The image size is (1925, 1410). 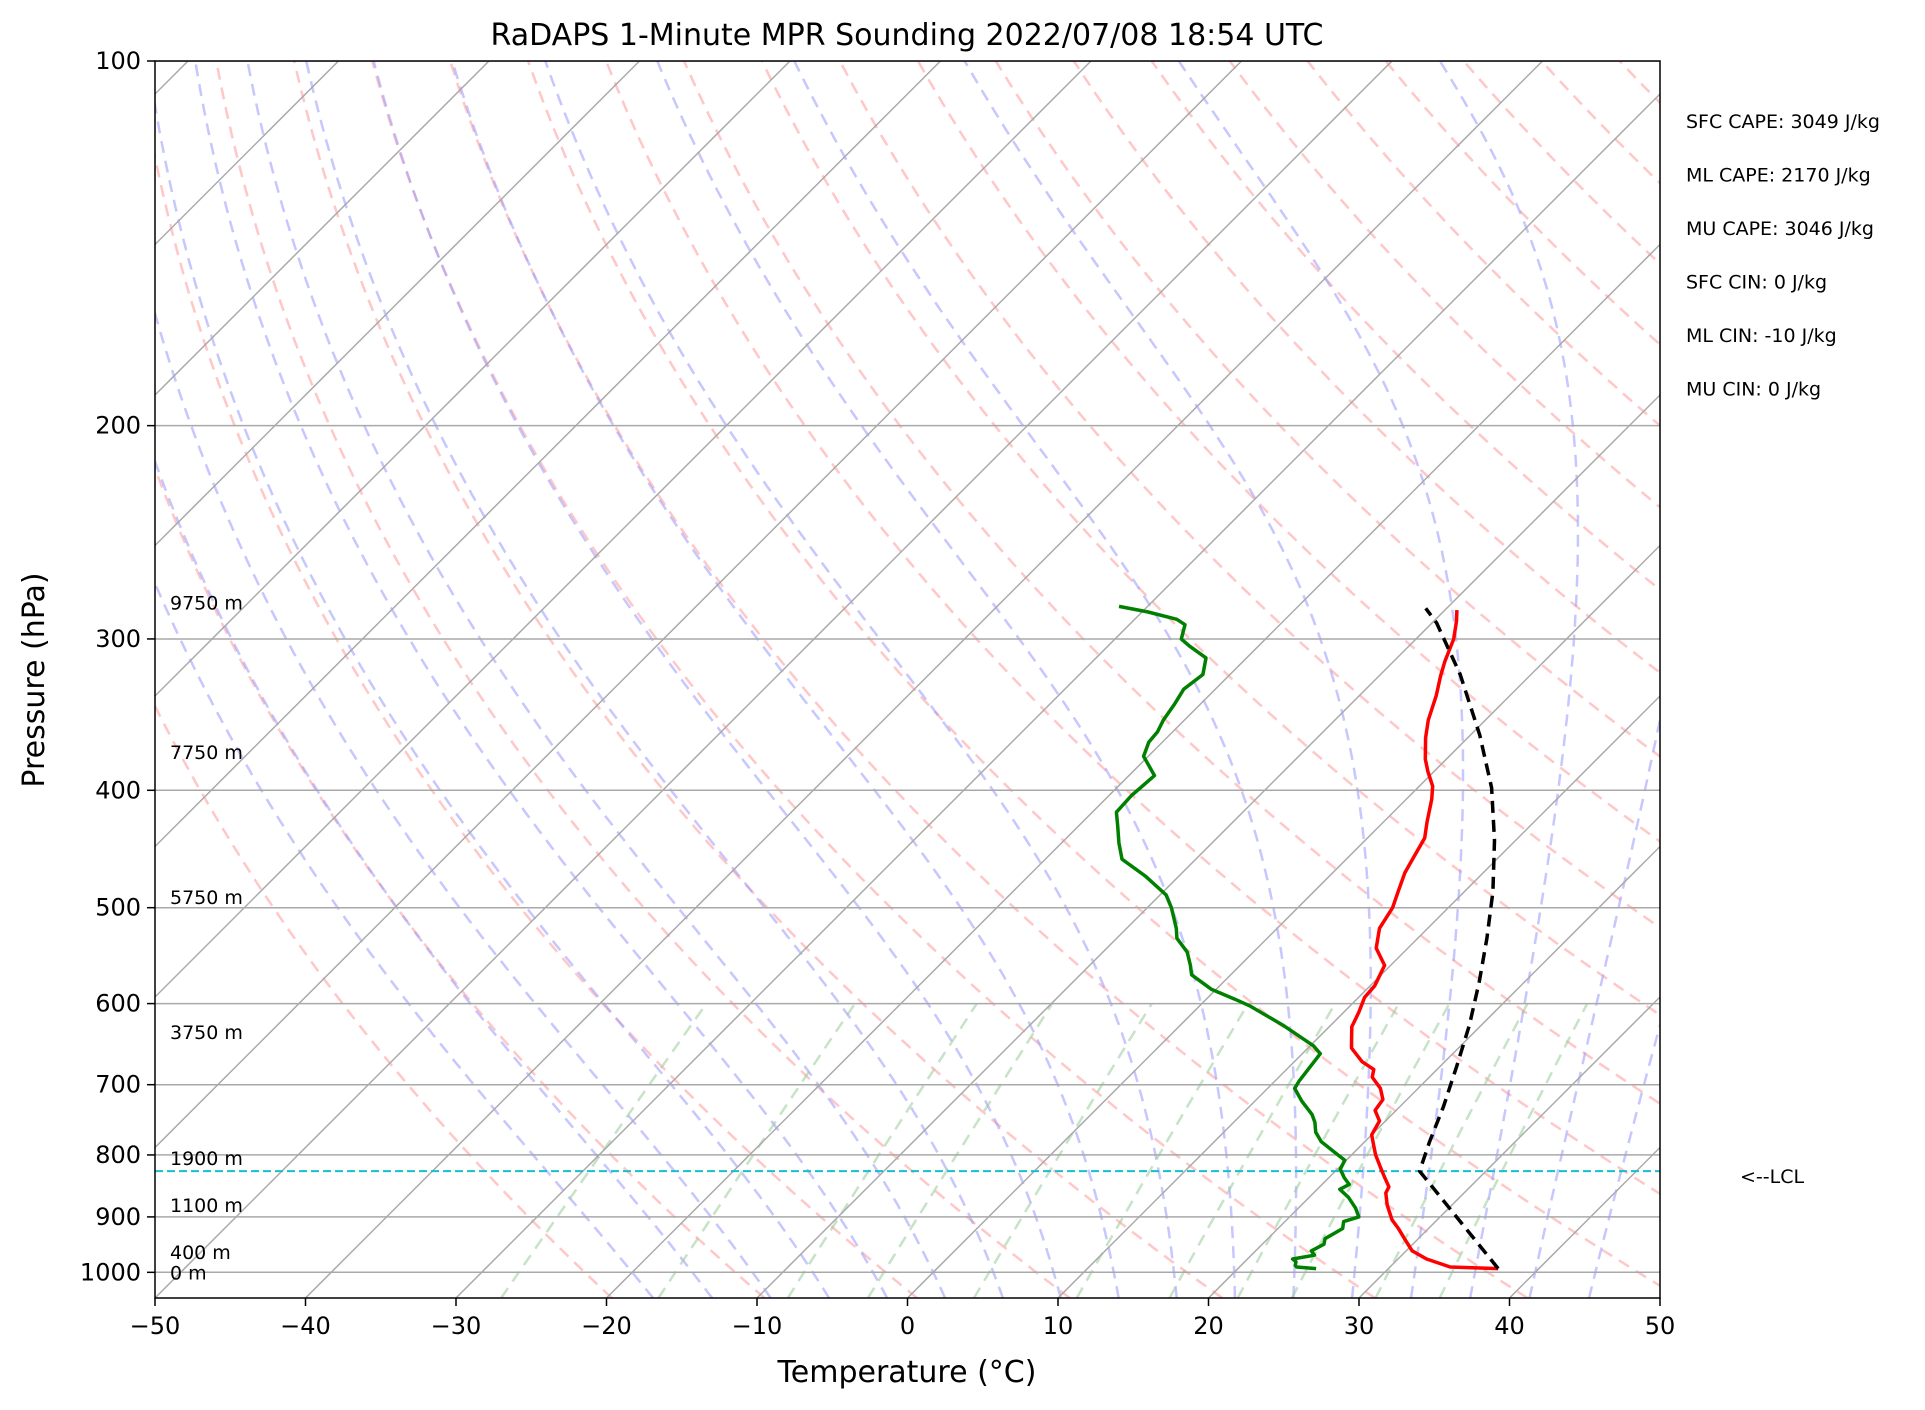 I want to click on y-tick-label: 400, so click(x=118, y=790).